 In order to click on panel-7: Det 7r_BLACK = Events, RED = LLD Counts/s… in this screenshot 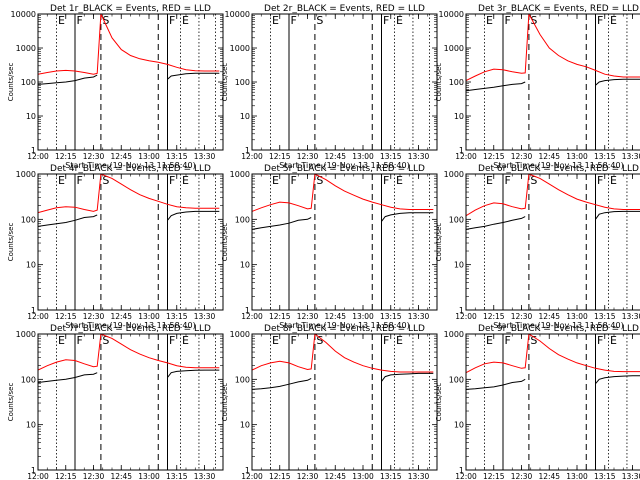, I will do `click(115, 402)`.